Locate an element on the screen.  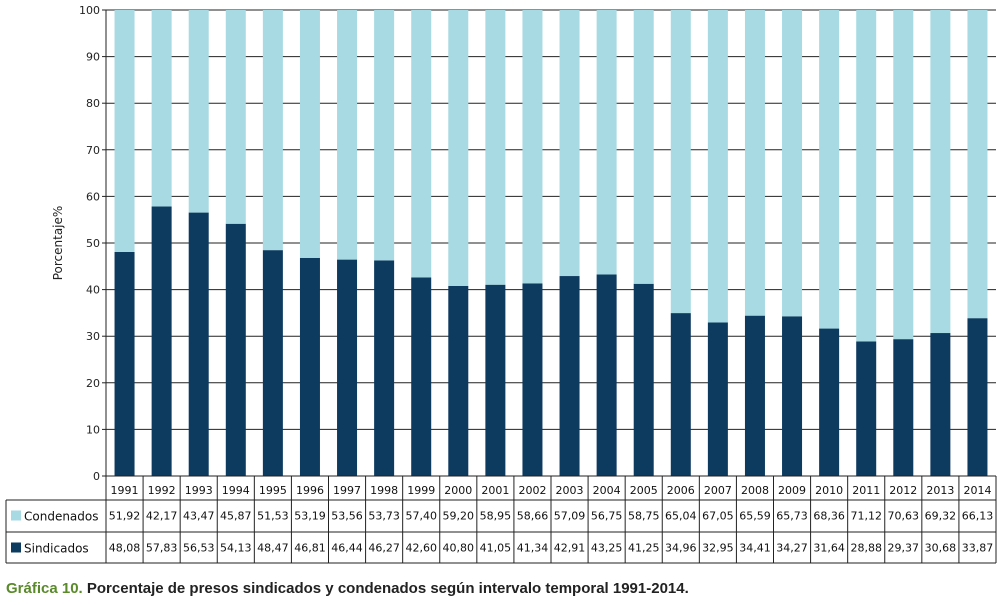
x-tick-label: 2010 is located at coordinates (829, 490).